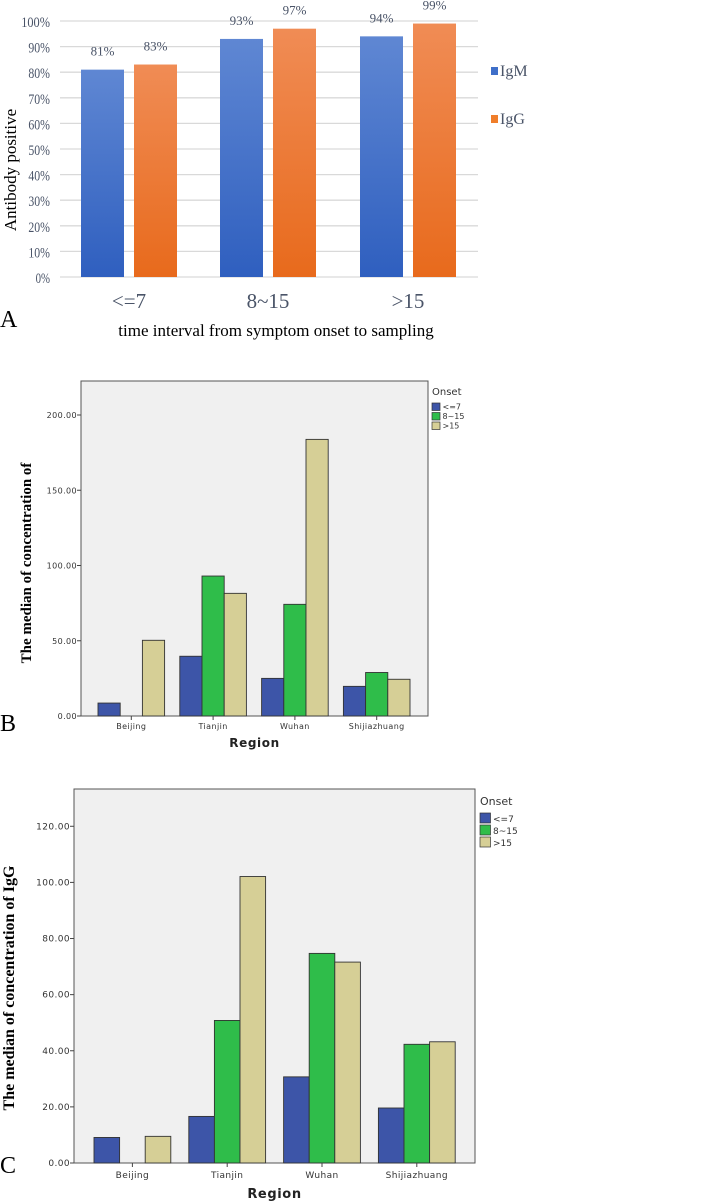 The height and width of the screenshot is (1202, 709). Describe the element at coordinates (39, 151) in the screenshot. I see `y-tick-label: 50%` at that location.